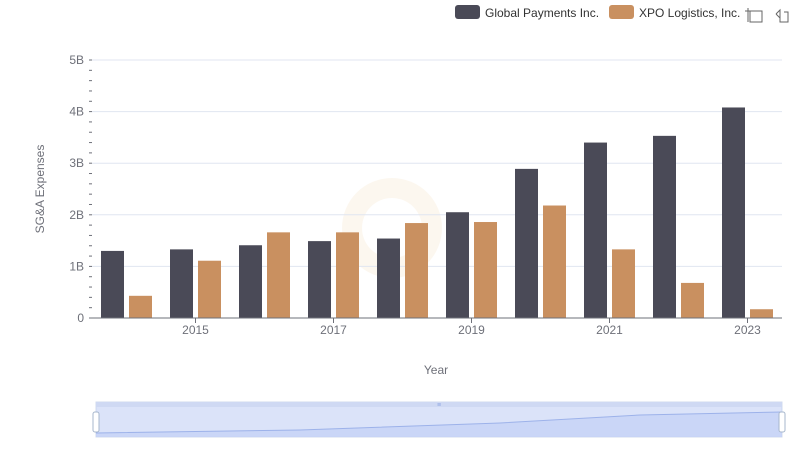  I want to click on bar-global-payments-2021, so click(595, 230).